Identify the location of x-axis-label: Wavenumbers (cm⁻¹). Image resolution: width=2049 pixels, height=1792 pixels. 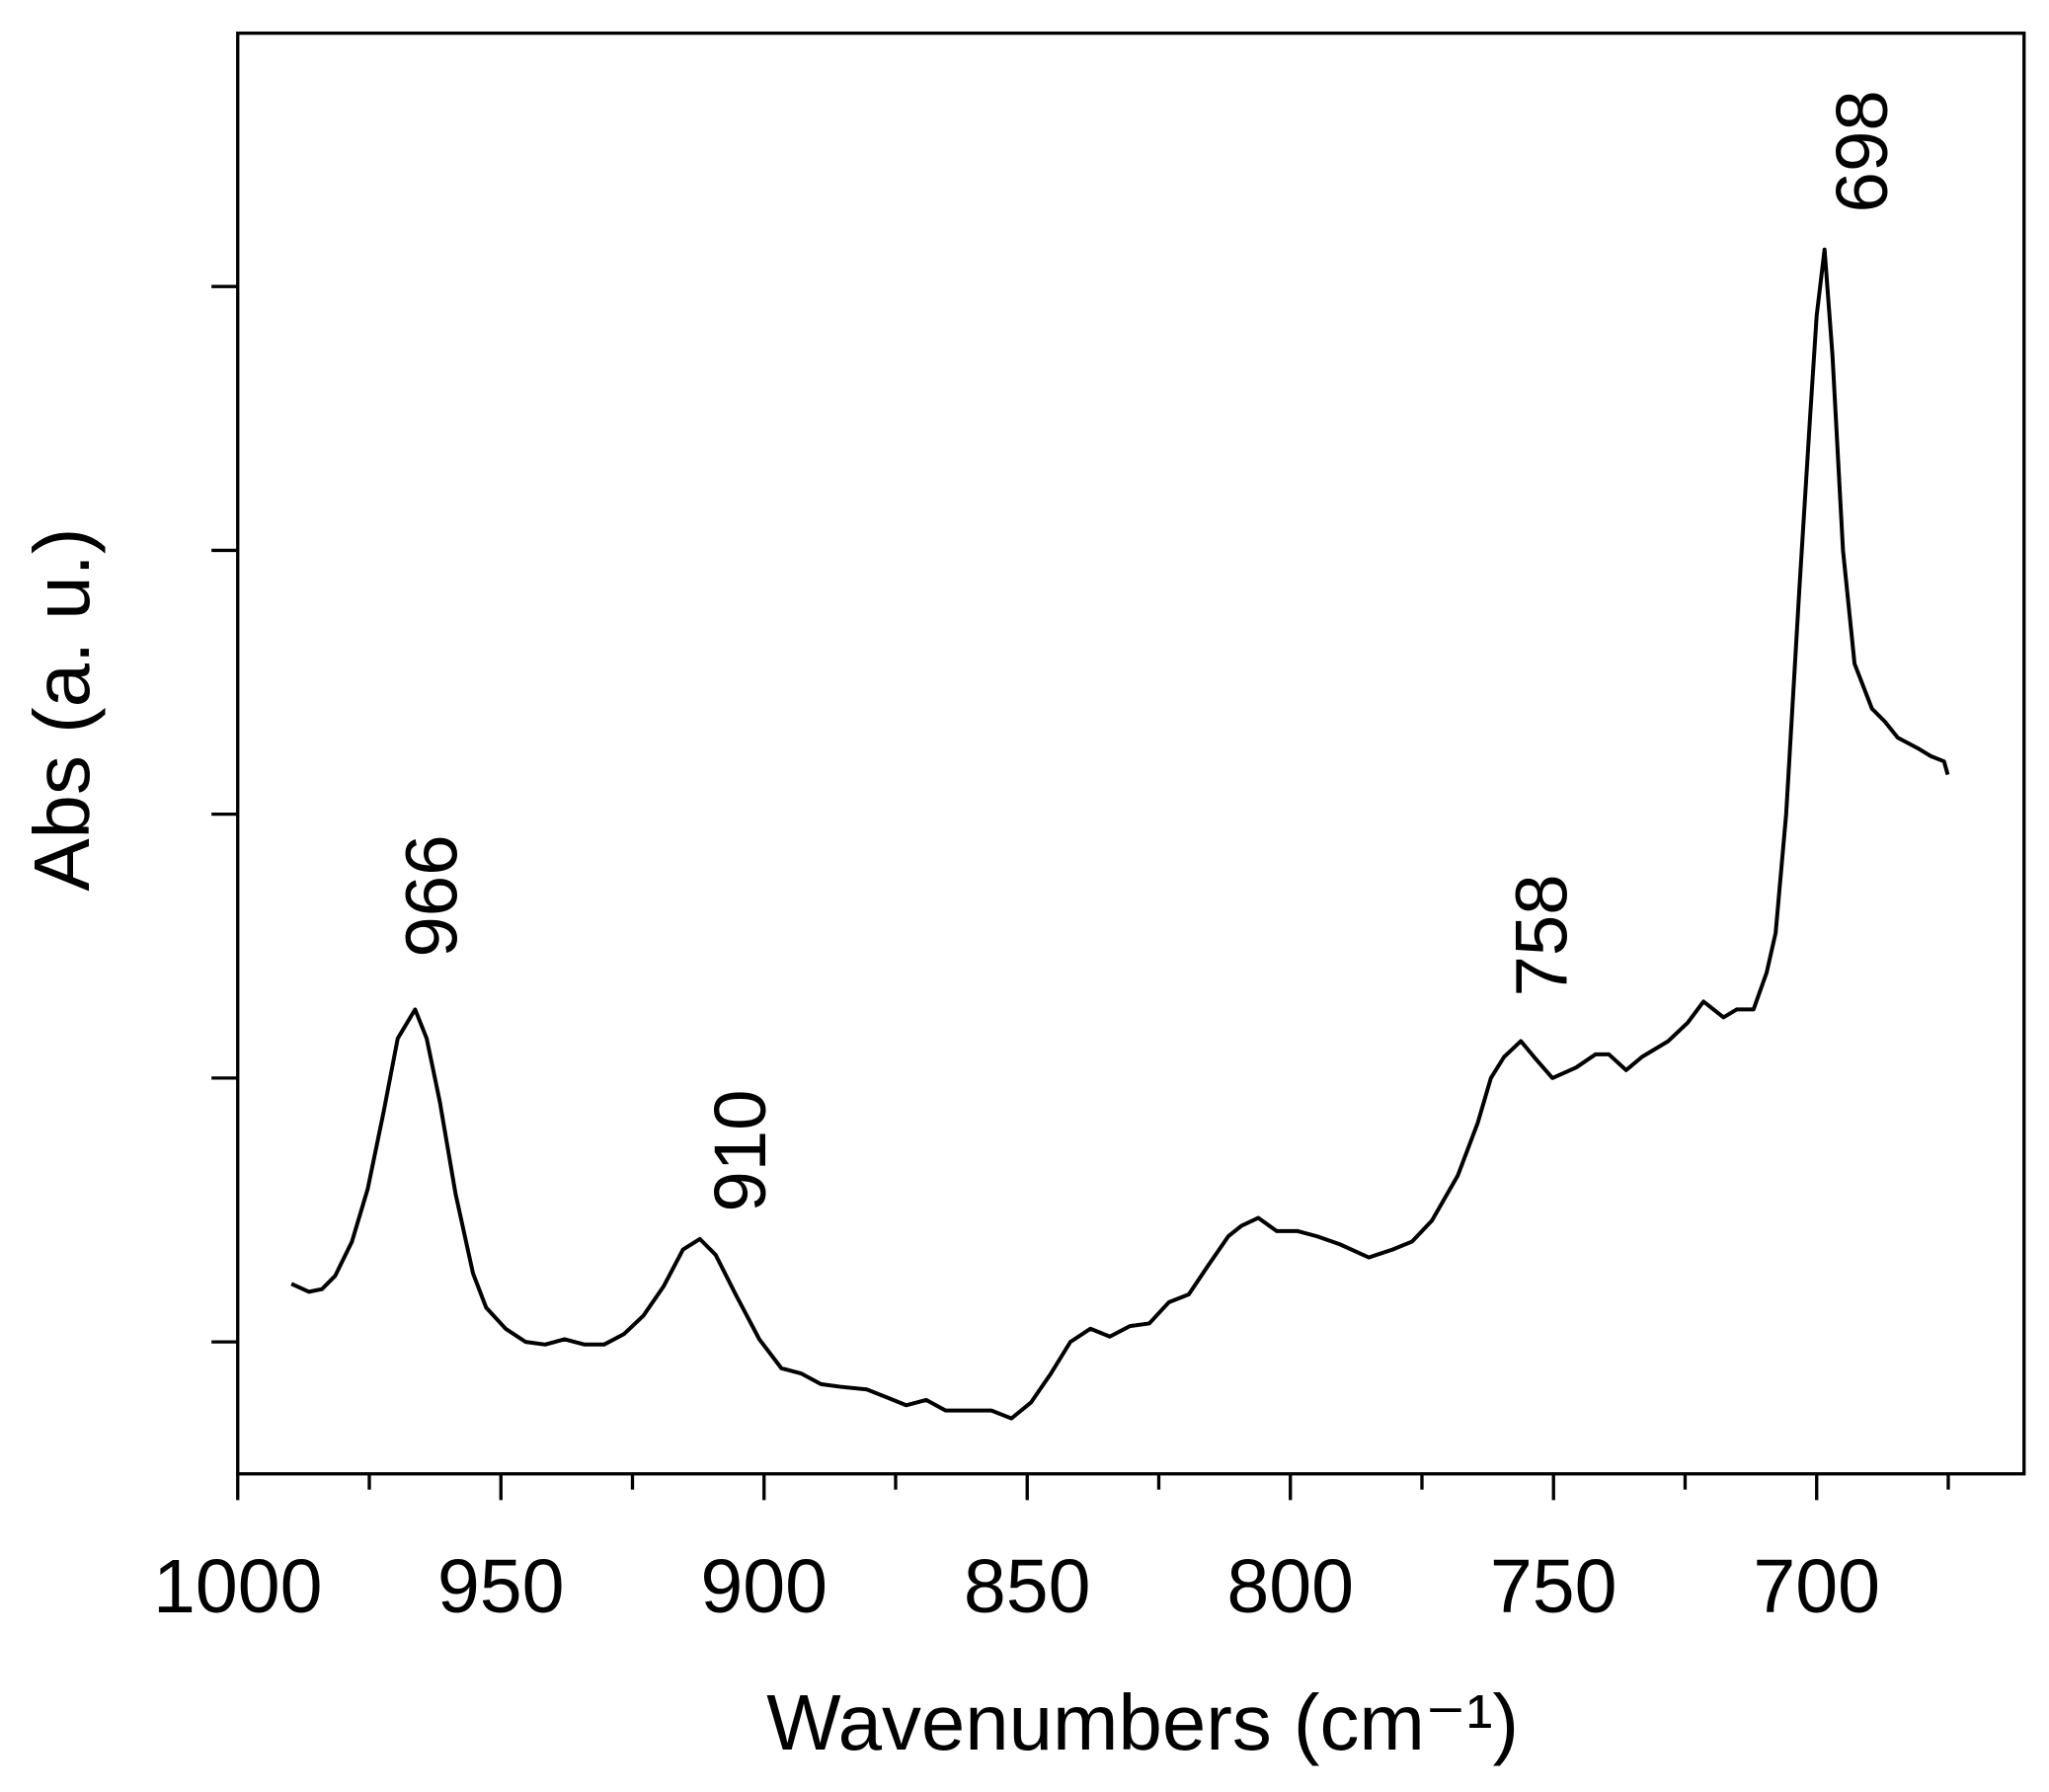
(1142, 1722).